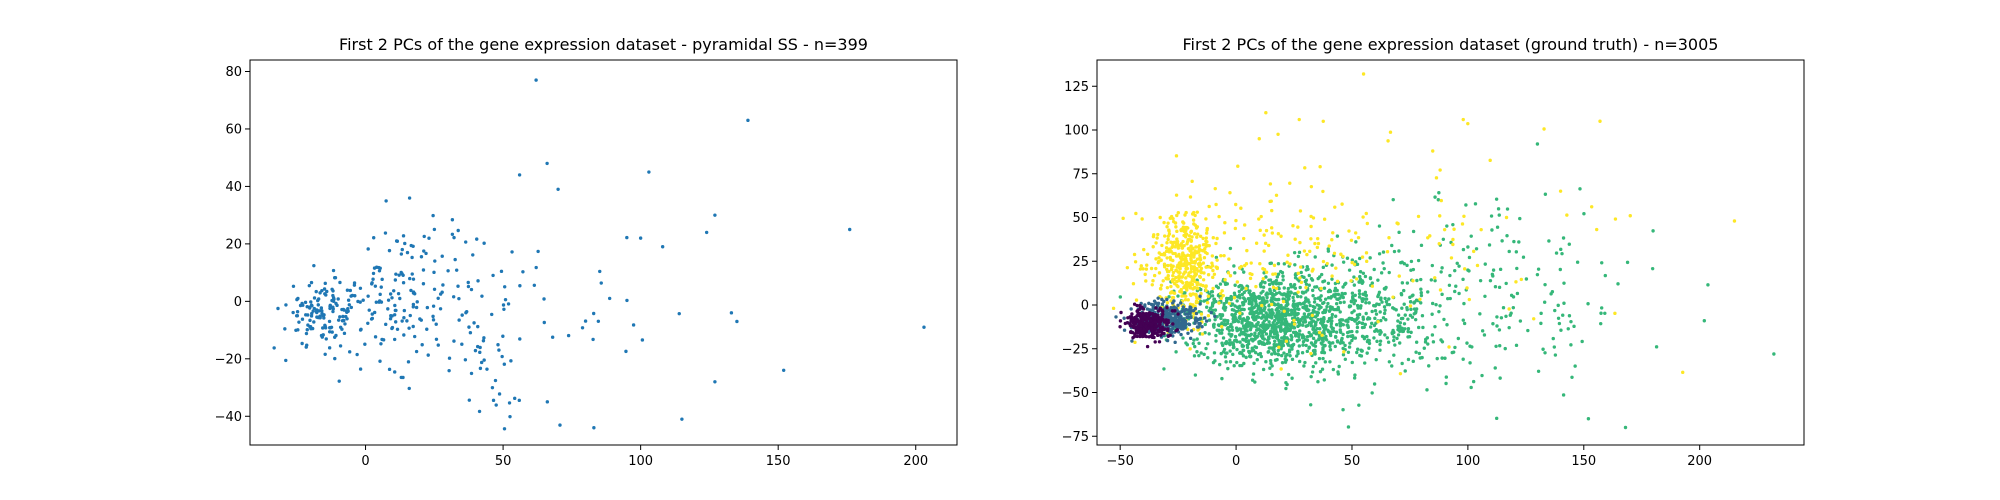  Describe the element at coordinates (778, 461) in the screenshot. I see `x-tick-label: 150` at that location.